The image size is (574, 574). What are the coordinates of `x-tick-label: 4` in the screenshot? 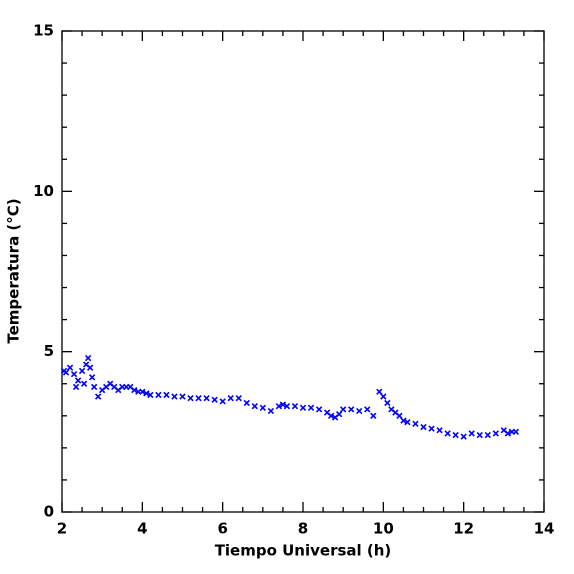 It's located at (142, 529).